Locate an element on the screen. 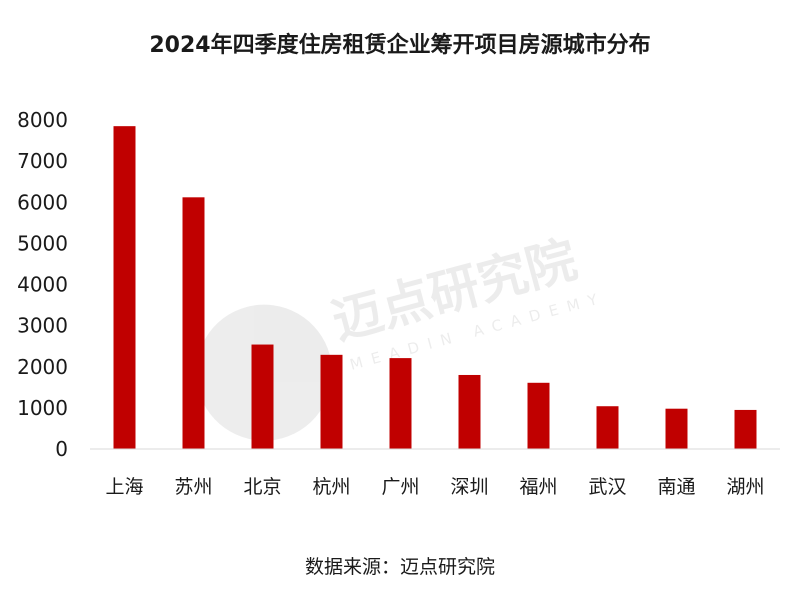  y-tick-label: 0 is located at coordinates (61, 449).